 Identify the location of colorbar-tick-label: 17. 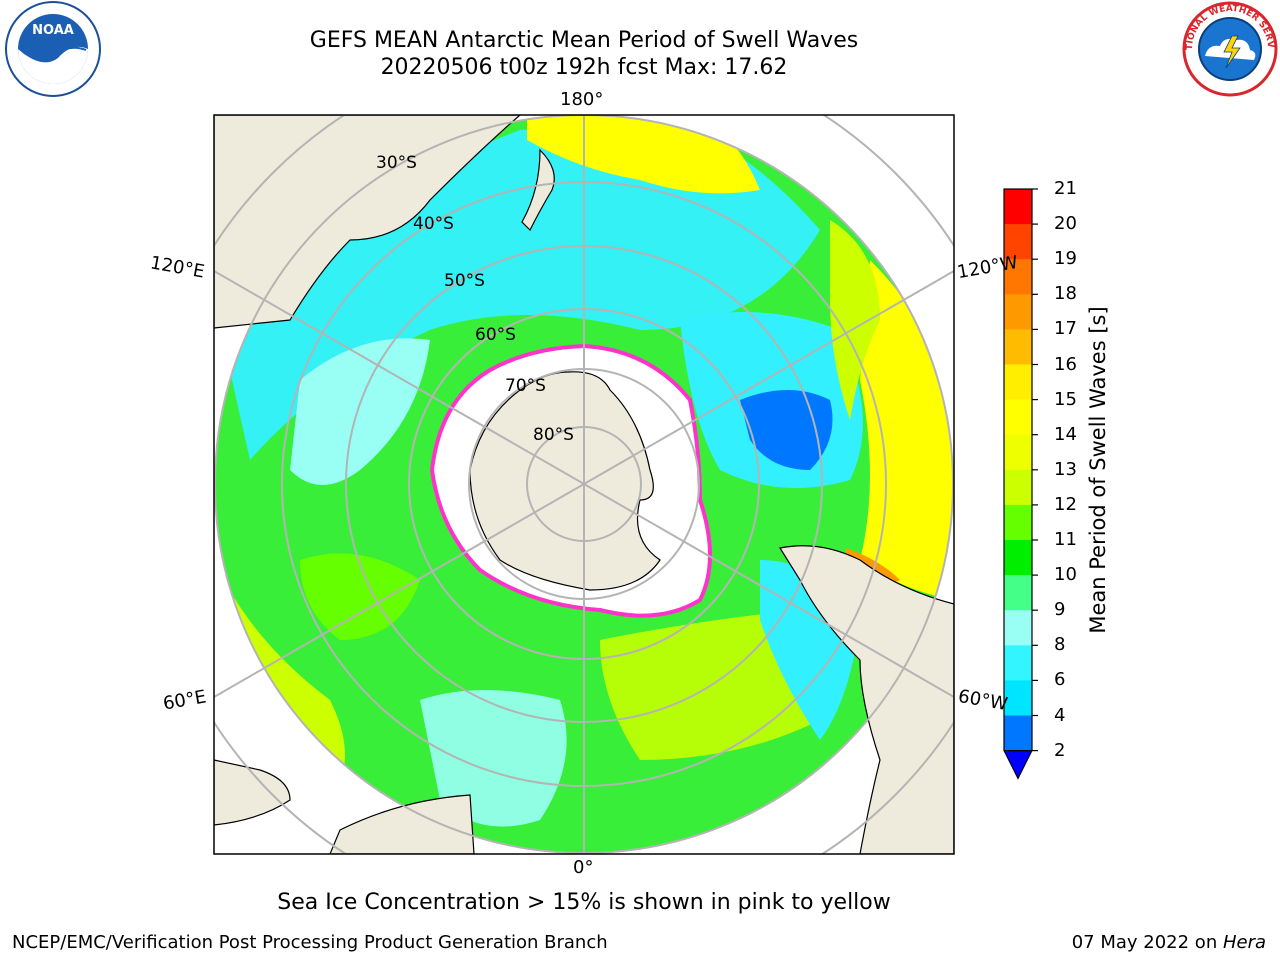
(1065, 329).